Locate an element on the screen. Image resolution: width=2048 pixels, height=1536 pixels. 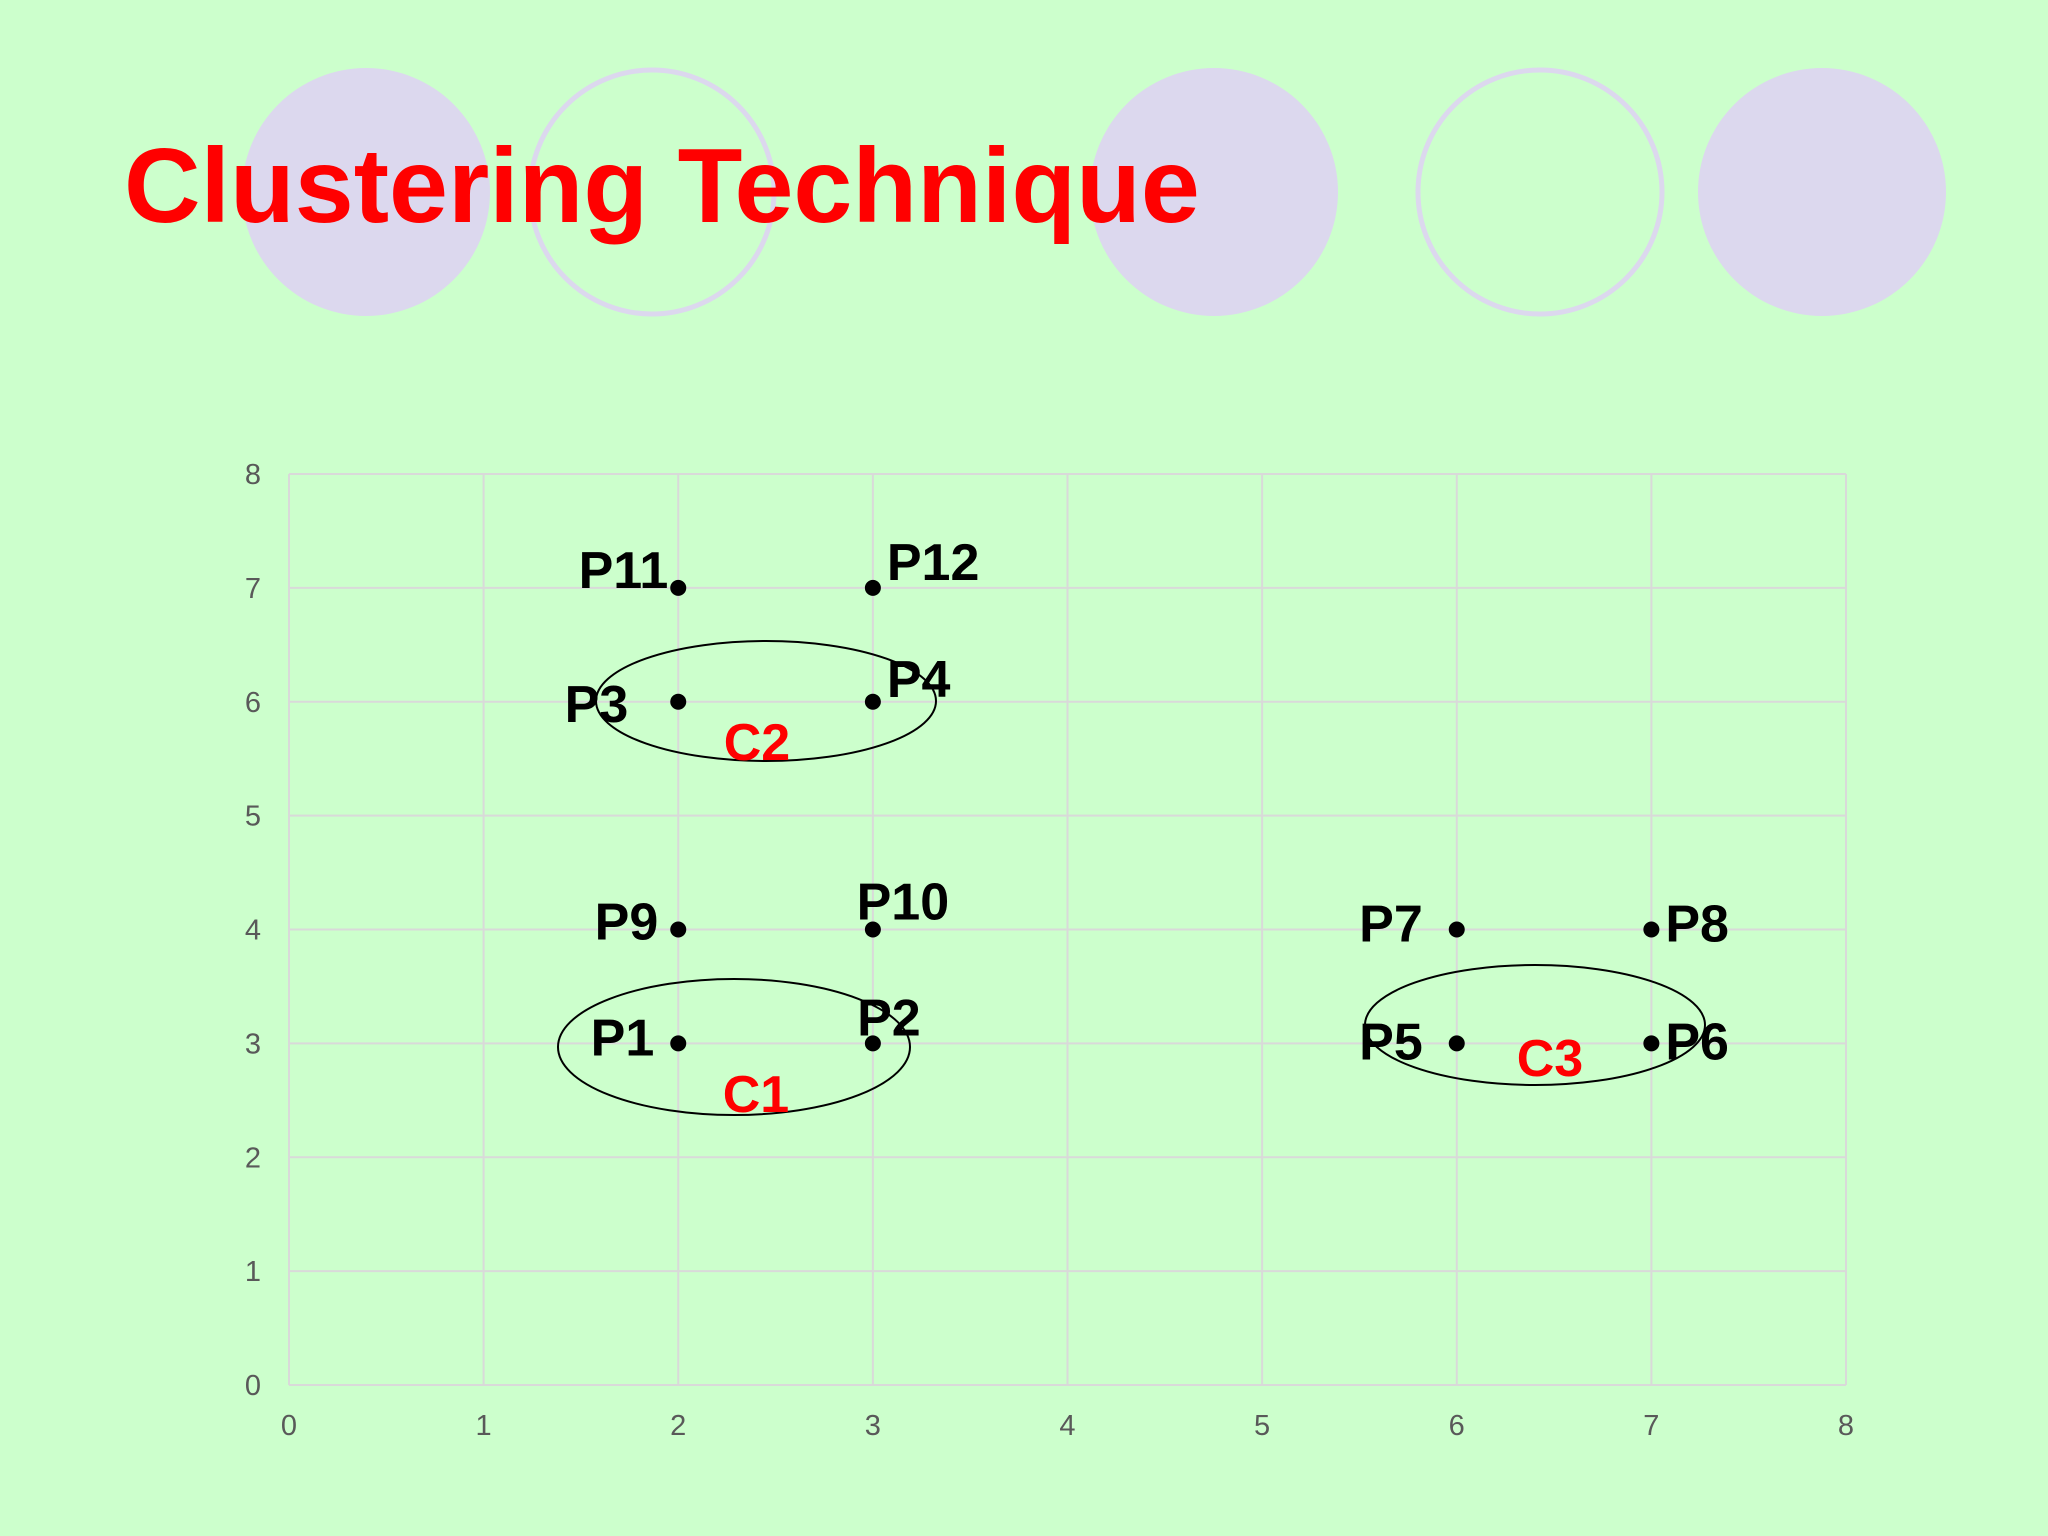
point-p7 is located at coordinates (1456, 929).